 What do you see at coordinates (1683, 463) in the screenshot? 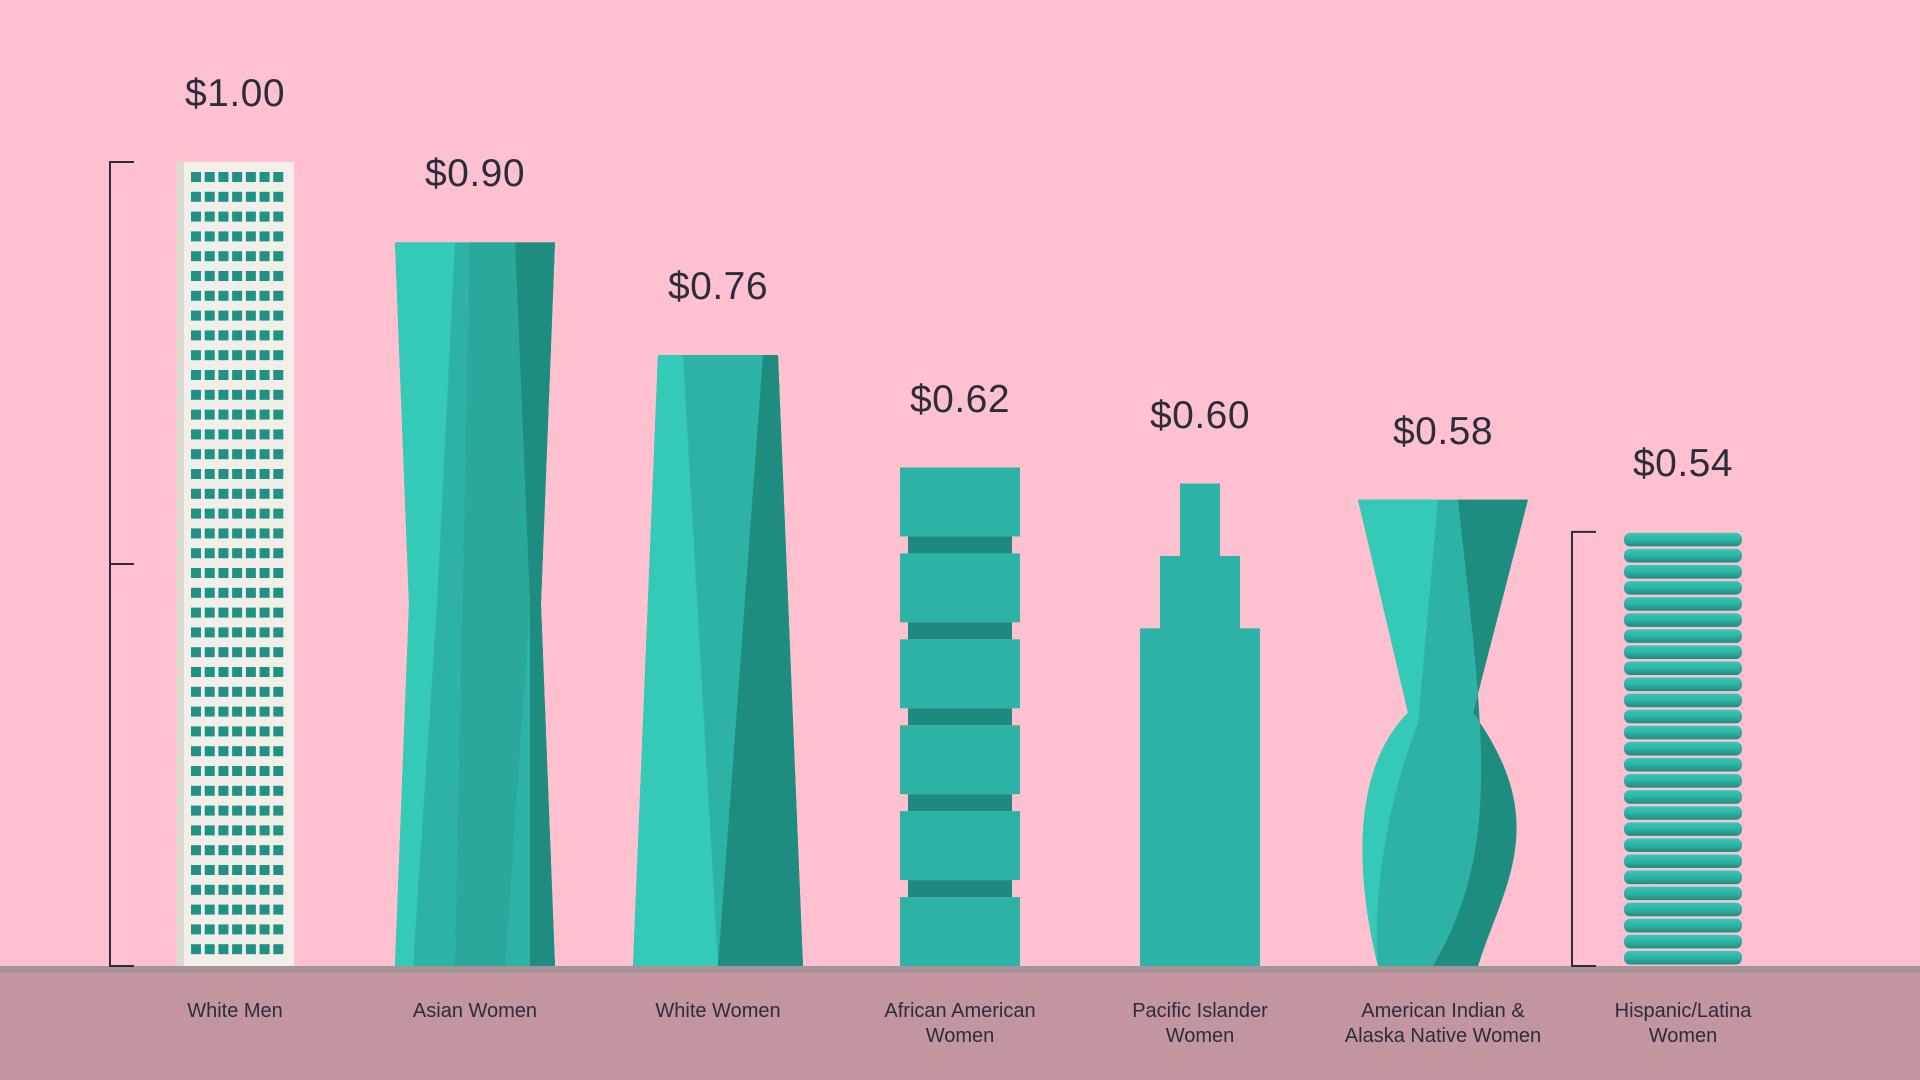
I see `data-label: $0.54` at bounding box center [1683, 463].